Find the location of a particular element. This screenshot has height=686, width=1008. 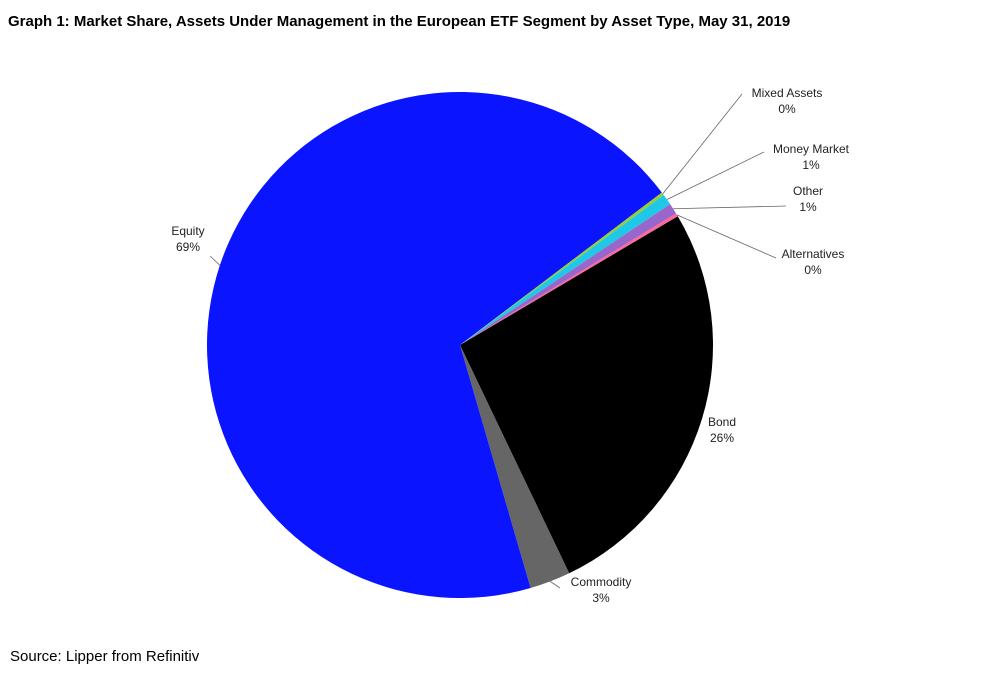

slice-value-label: 69% is located at coordinates (188, 247).